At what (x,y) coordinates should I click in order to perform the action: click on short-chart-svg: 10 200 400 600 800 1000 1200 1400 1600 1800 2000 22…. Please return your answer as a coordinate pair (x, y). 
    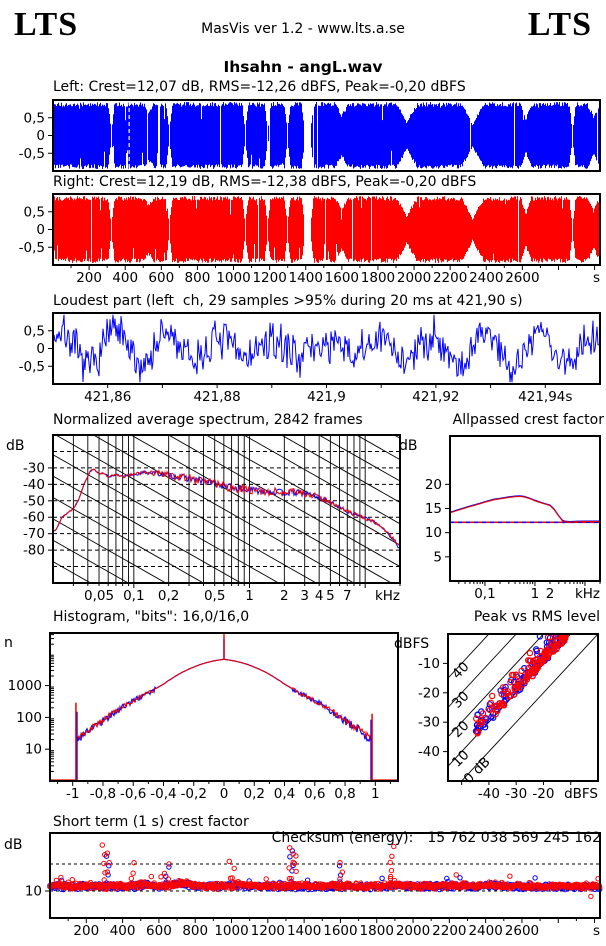
    Looking at the image, I should click on (314, 885).